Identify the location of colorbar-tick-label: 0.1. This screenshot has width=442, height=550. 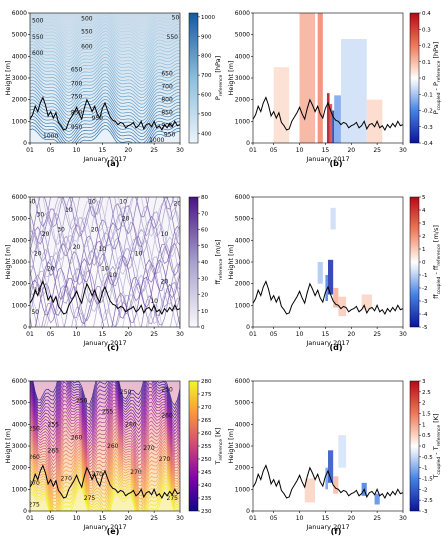
(426, 63).